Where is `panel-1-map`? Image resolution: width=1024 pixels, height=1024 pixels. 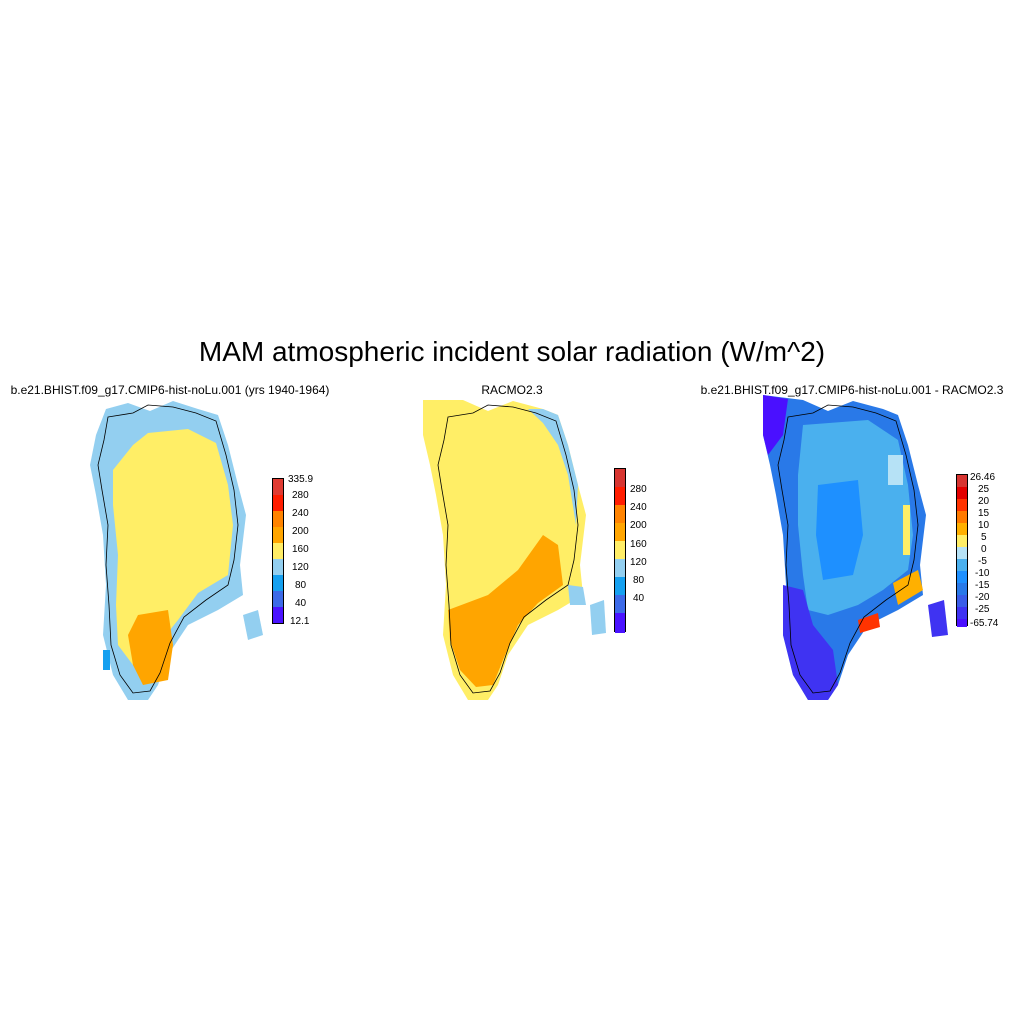 panel-1-map is located at coordinates (203, 551).